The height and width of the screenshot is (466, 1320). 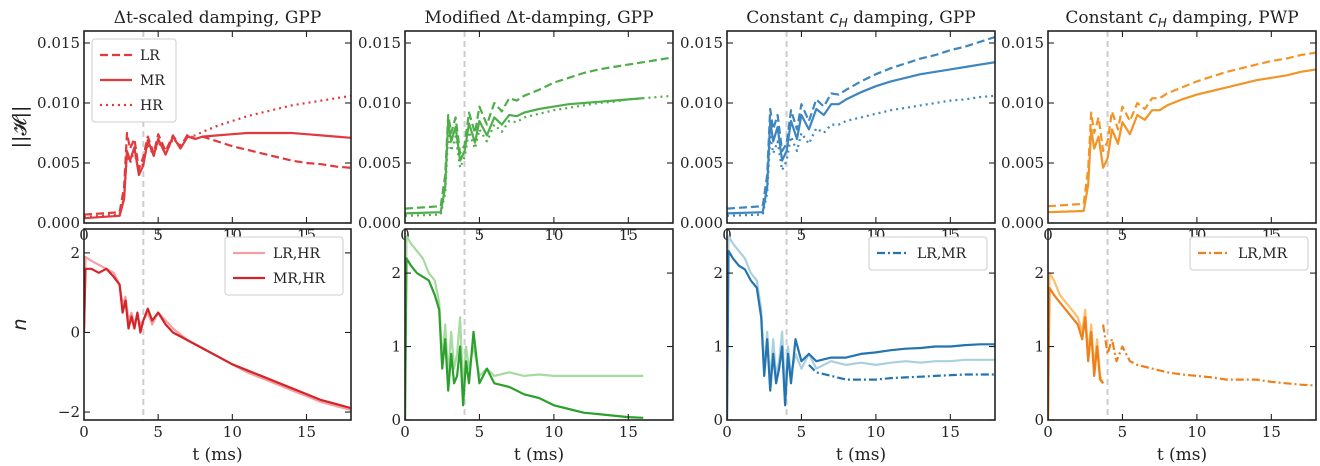 I want to click on y-axis-label: n, so click(x=20, y=324).